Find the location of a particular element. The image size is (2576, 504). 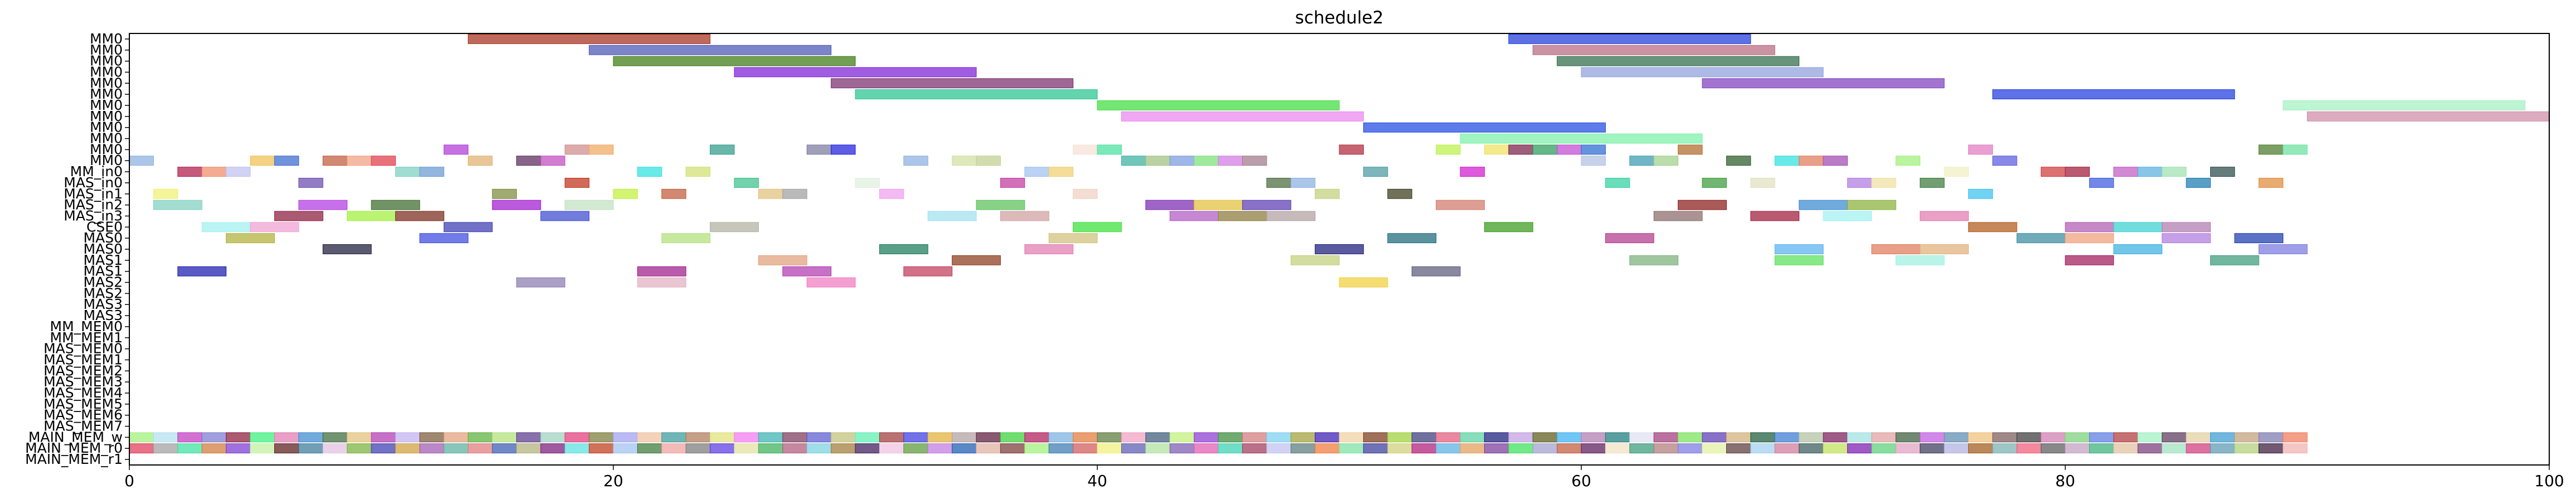

y-tick-label: MM_MEM0 is located at coordinates (86, 326).